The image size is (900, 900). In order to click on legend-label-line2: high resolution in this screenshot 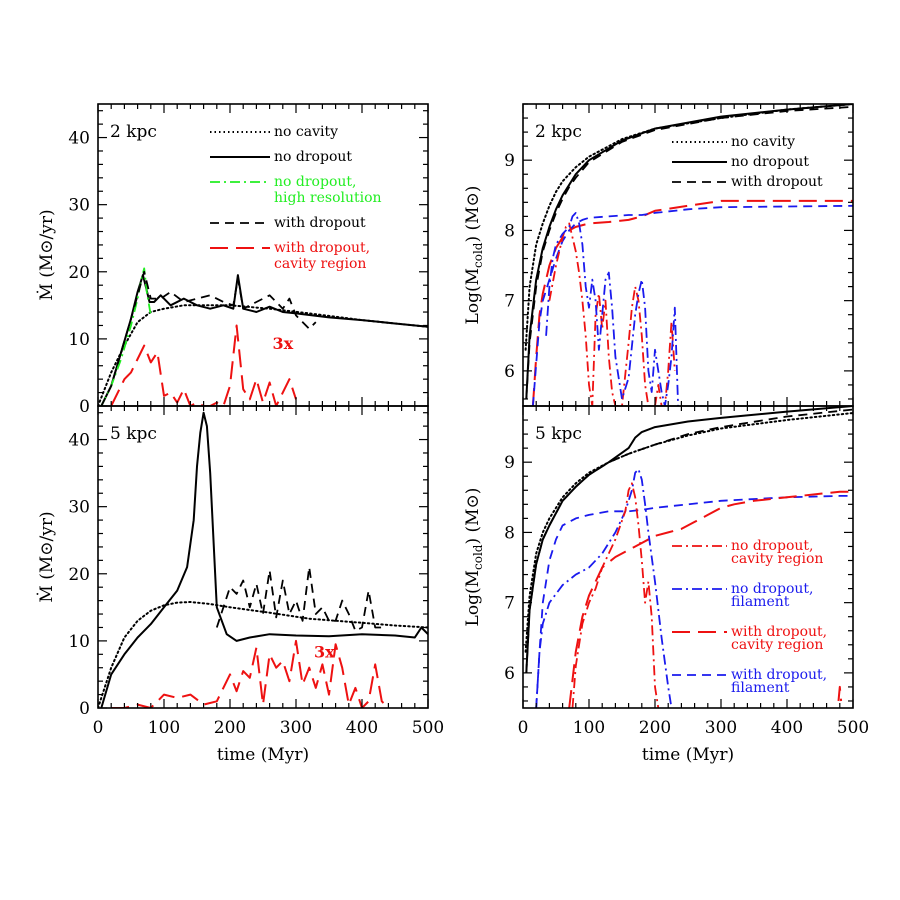, I will do `click(328, 198)`.